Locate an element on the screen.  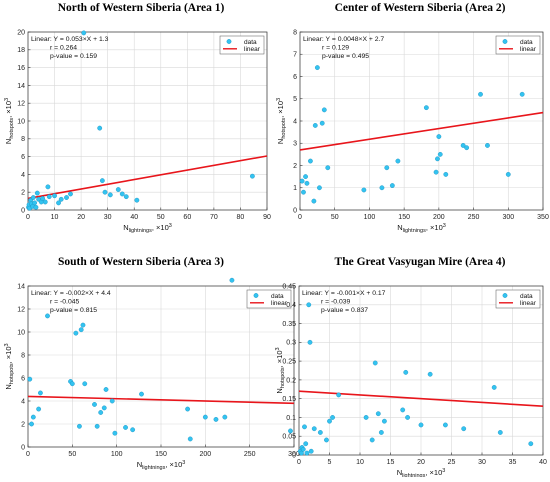
fit-annotation: r = 0.264 is located at coordinates (63, 48).